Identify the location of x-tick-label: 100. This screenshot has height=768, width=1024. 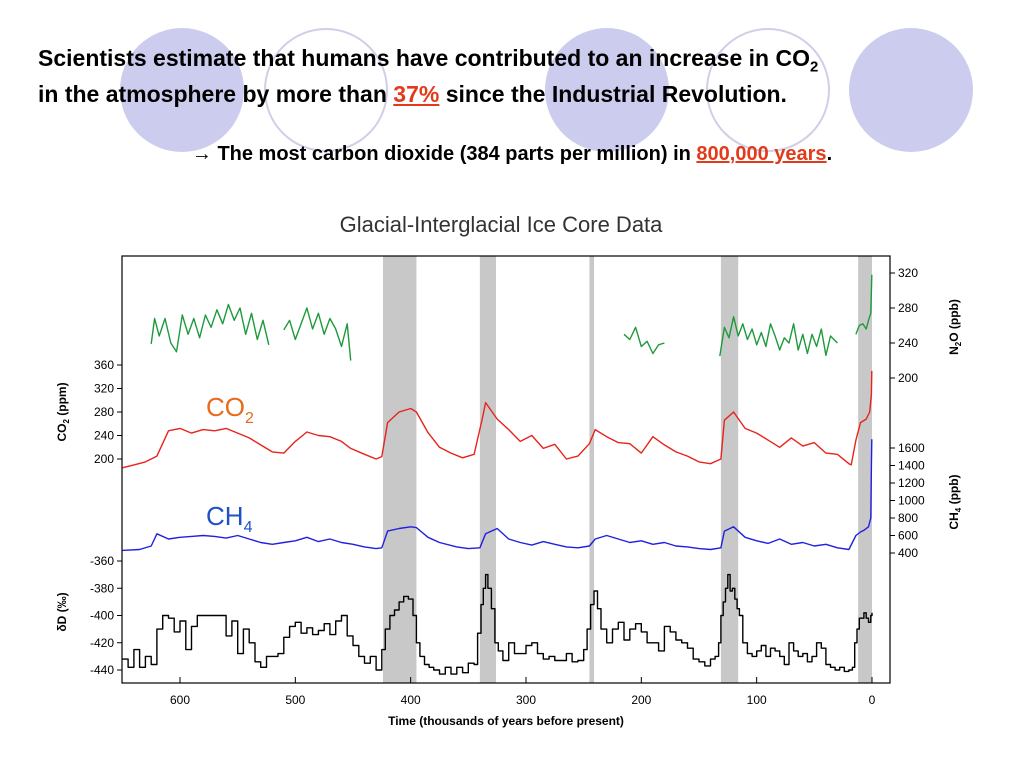
(757, 700).